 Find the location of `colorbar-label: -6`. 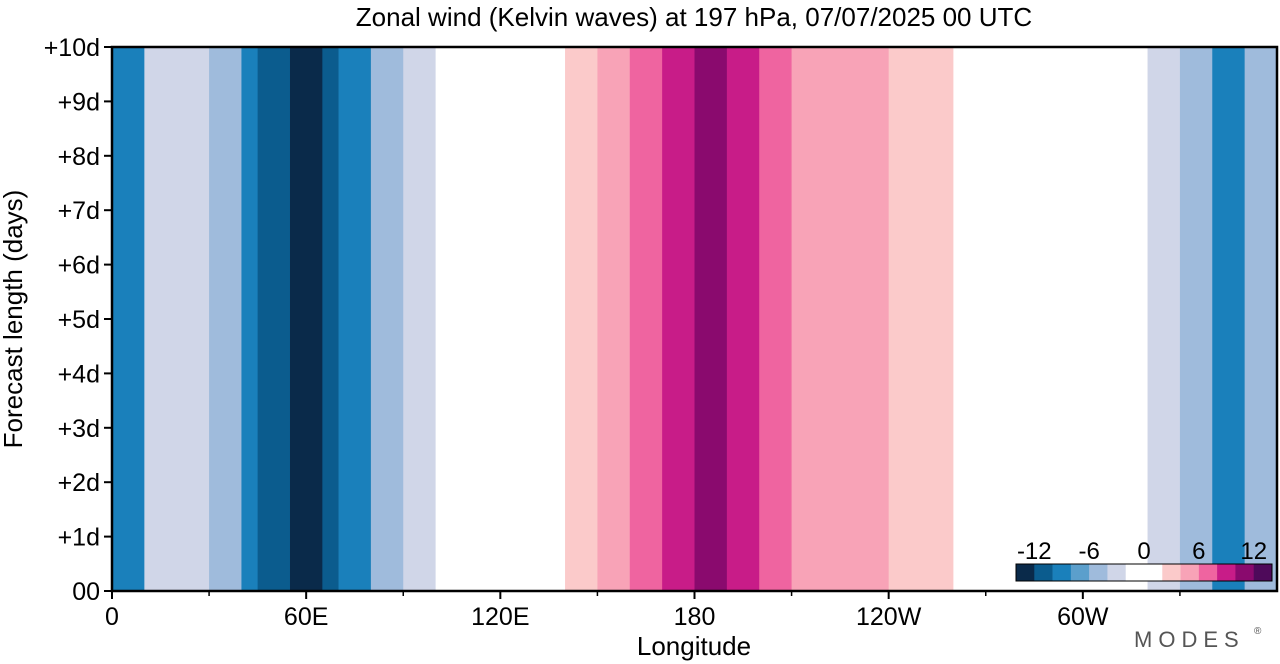

colorbar-label: -6 is located at coordinates (1088, 551).